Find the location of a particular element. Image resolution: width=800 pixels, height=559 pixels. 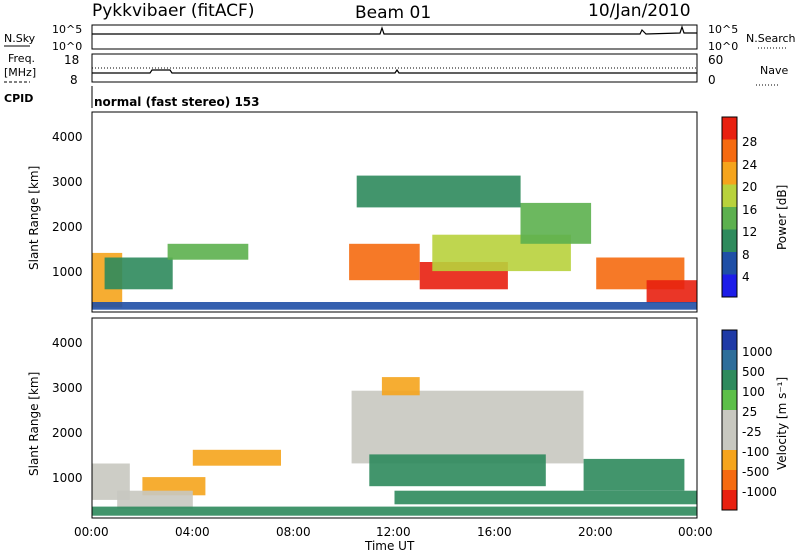

radar-title: Pykkvibaer (fitACF) is located at coordinates (173, 11).